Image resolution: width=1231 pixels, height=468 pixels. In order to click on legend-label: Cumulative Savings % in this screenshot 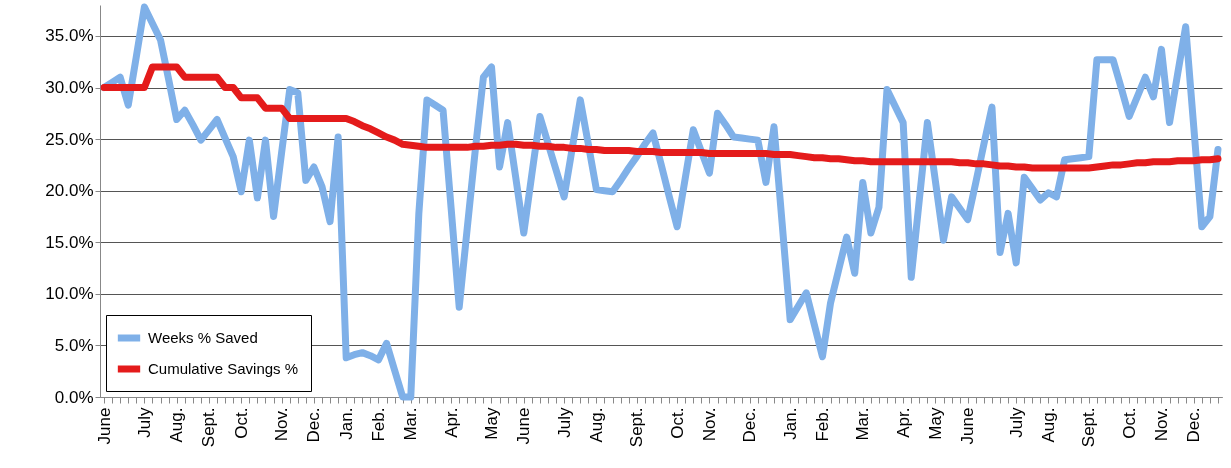, I will do `click(223, 368)`.